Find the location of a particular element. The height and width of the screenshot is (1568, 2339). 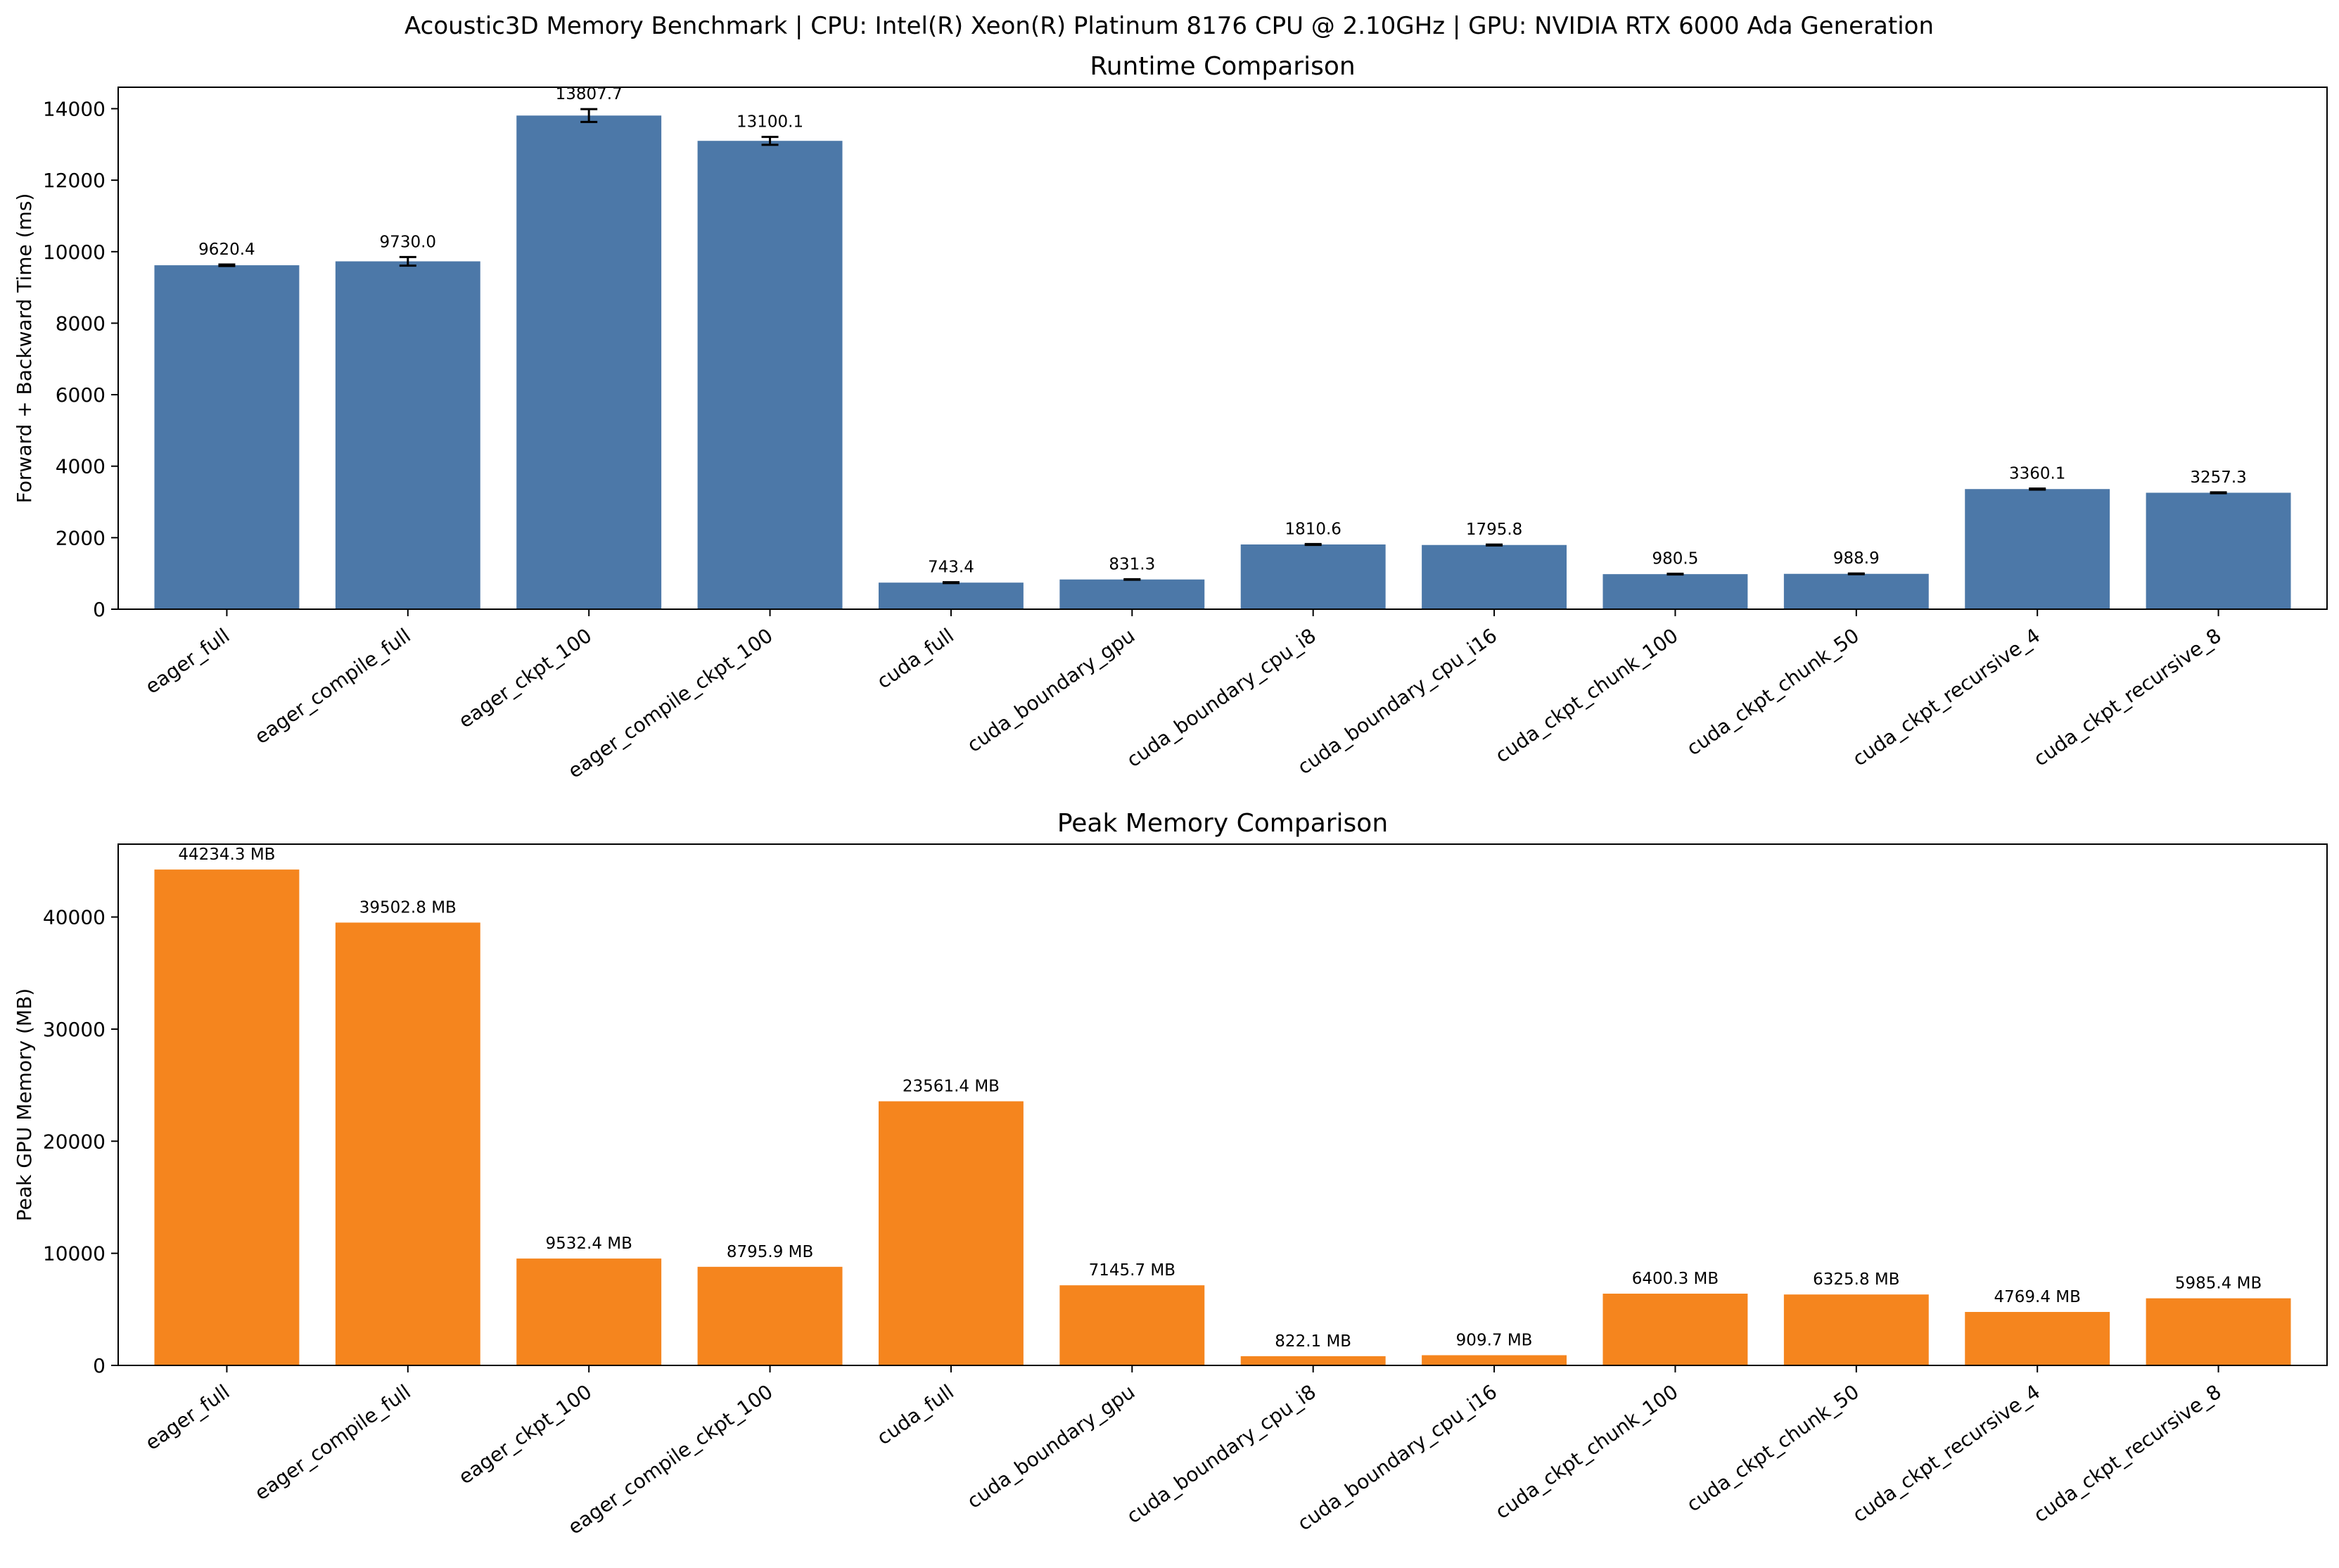

data-label: 9532.4 MB is located at coordinates (588, 1244).